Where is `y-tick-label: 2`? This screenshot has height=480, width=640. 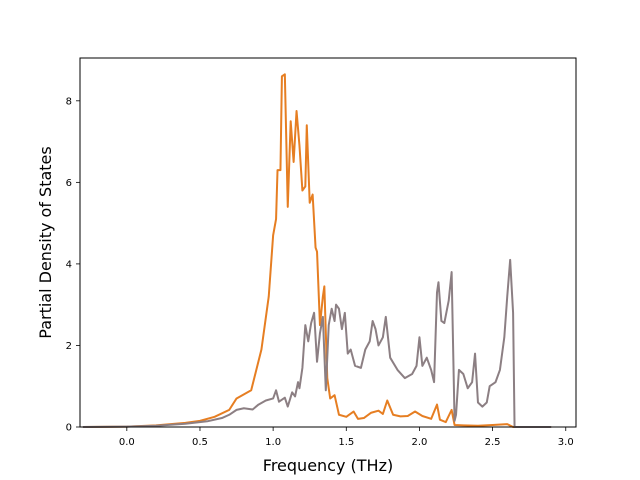
y-tick-label: 2 is located at coordinates (69, 346).